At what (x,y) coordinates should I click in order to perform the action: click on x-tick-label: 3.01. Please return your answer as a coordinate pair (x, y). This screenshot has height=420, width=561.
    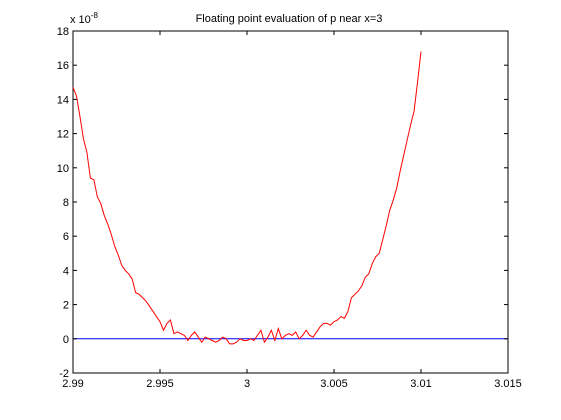
    Looking at the image, I should click on (420, 384).